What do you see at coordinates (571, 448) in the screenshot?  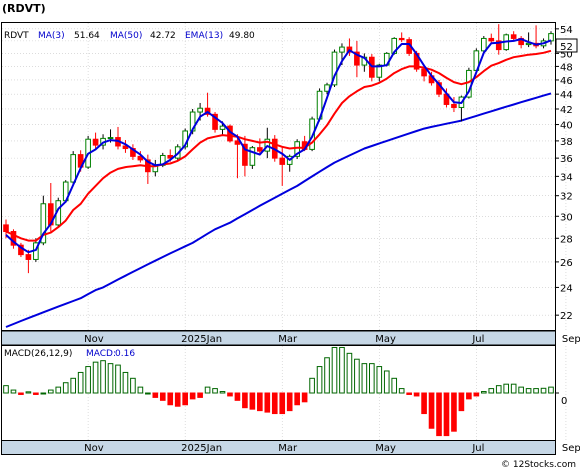 I see `macd-x-tick-Sep: Sep` at bounding box center [571, 448].